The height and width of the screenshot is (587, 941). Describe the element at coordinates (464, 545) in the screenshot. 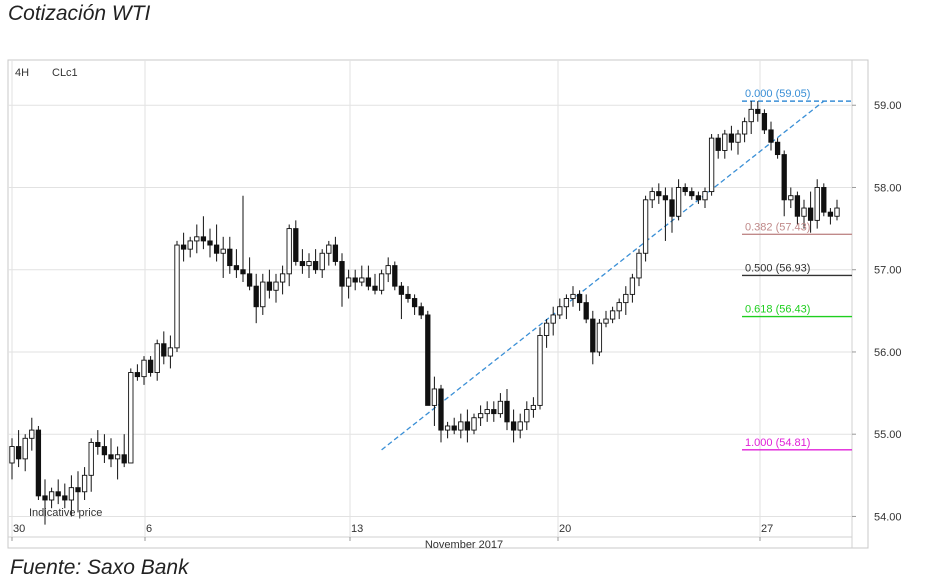

I see `x-axis-label: November 2017` at that location.